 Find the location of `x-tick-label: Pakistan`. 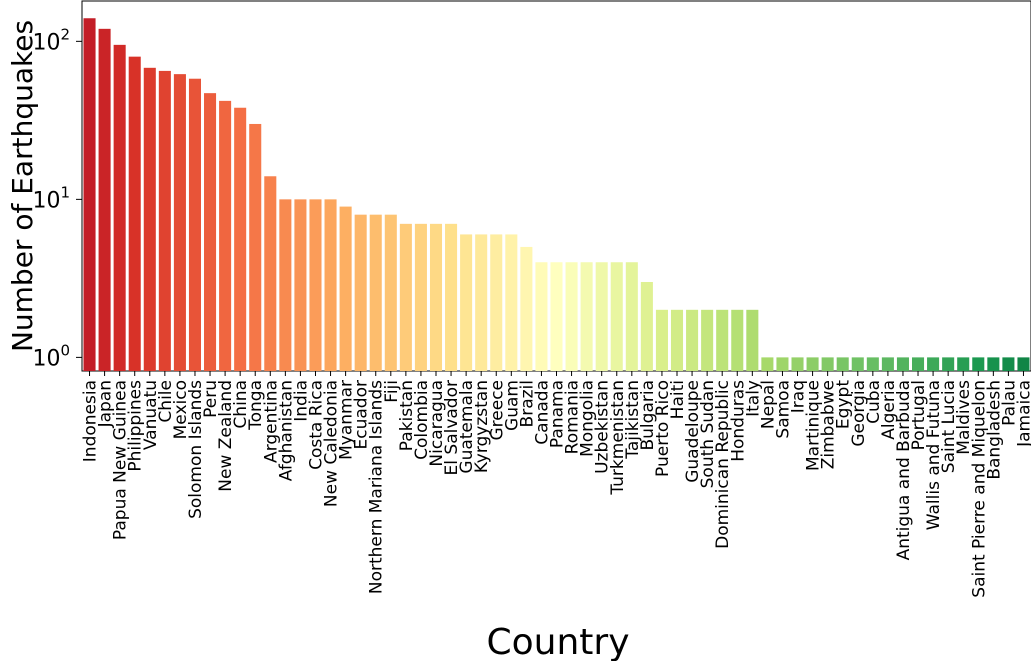

x-tick-label: Pakistan is located at coordinates (407, 415).